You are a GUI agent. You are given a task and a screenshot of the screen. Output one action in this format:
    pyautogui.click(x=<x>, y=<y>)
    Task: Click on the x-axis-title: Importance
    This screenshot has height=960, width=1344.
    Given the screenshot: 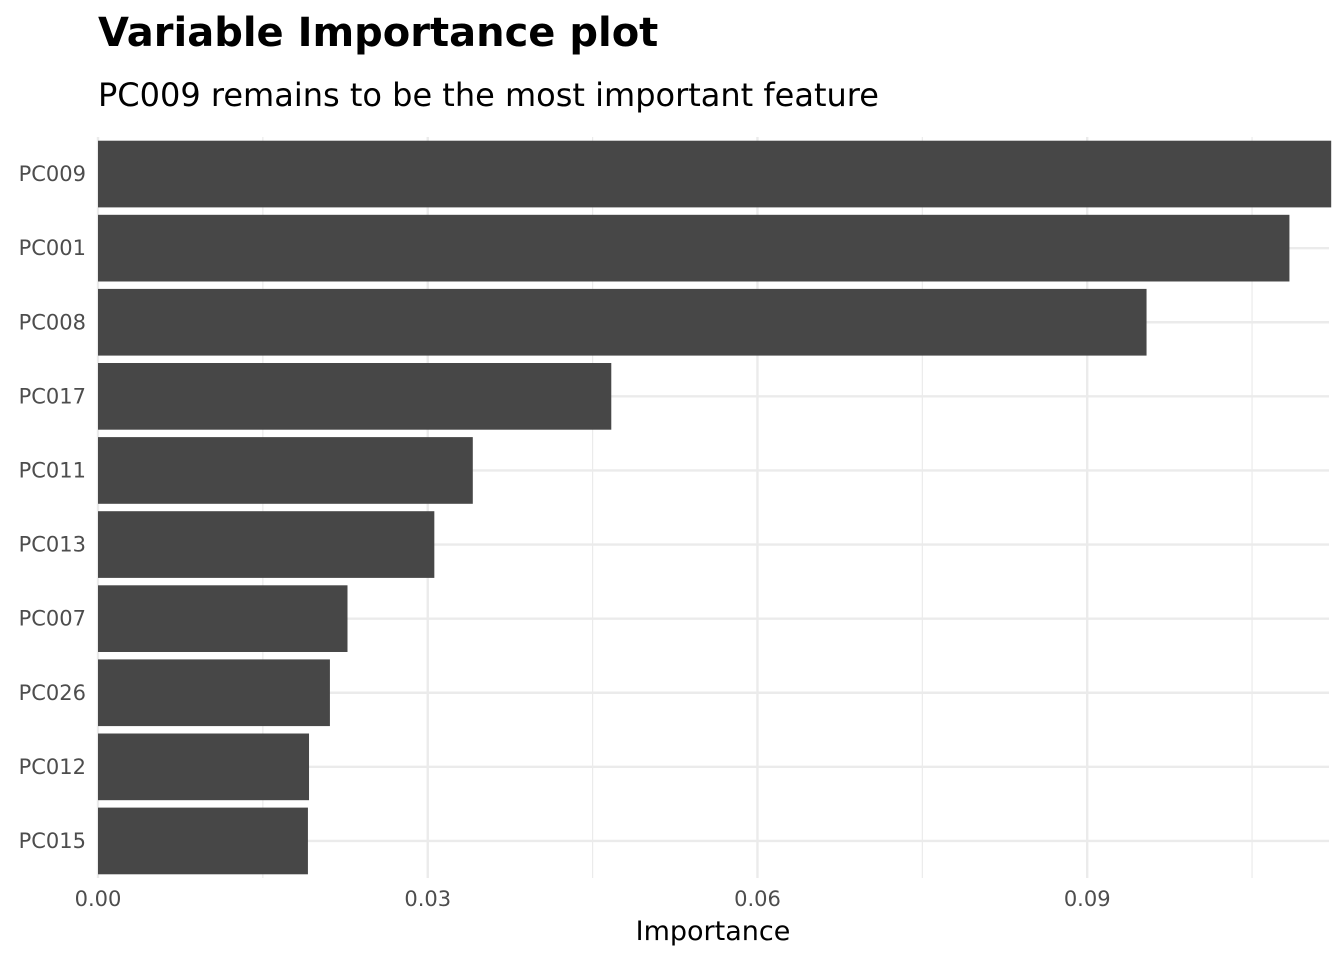 What is the action you would take?
    pyautogui.click(x=713, y=931)
    